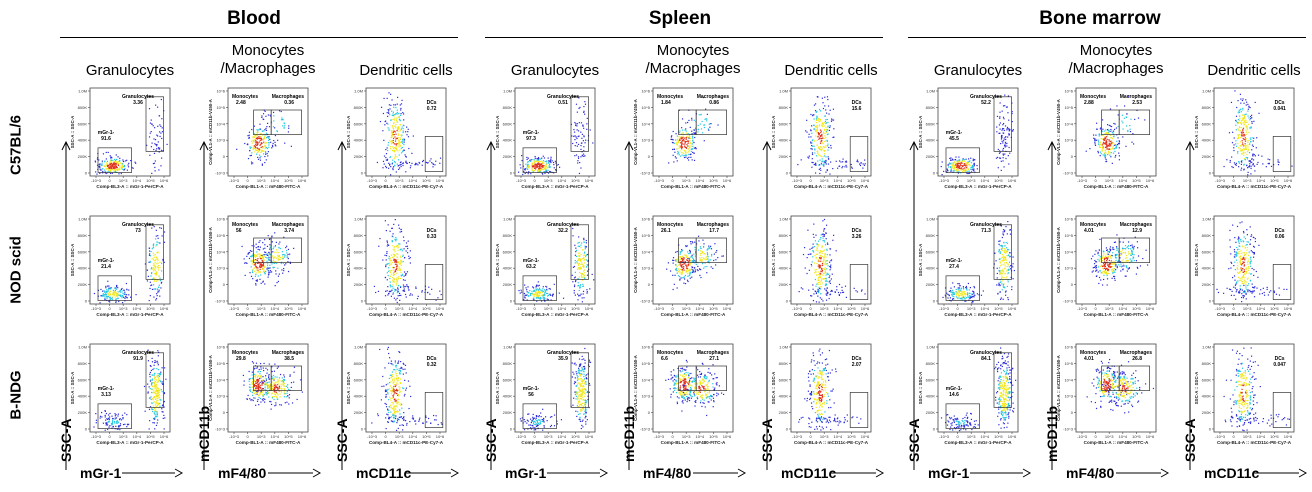  I want to click on x-tick-label: 10^3, so click(261, 436).